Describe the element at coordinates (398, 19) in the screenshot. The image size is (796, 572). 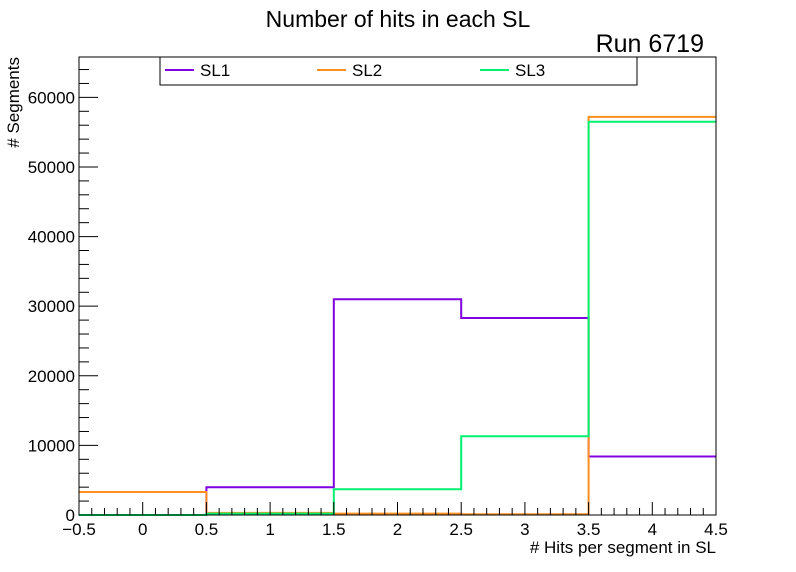
I see `chart-title: Number of hits in each SL` at that location.